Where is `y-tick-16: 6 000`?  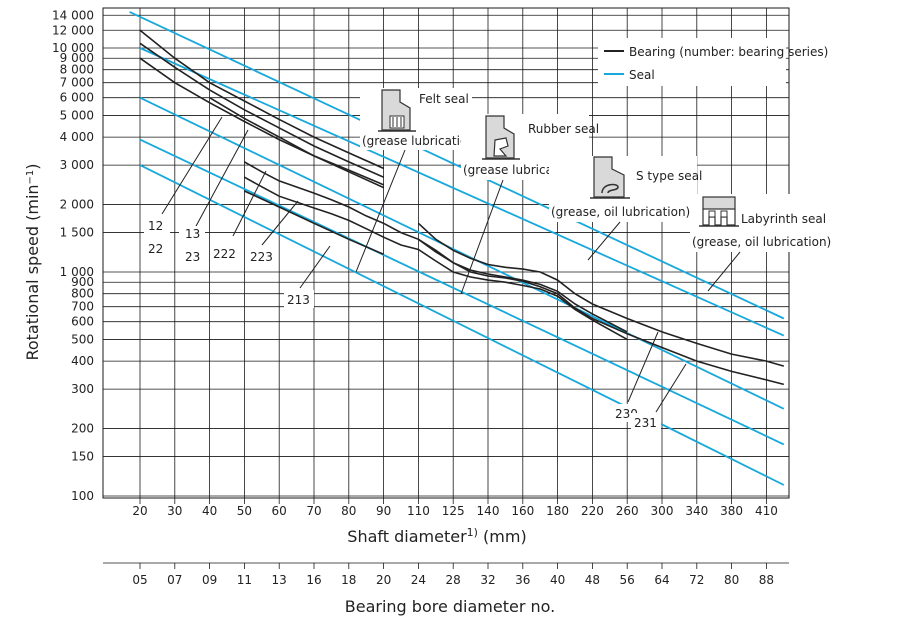 y-tick-16: 6 000 is located at coordinates (77, 98).